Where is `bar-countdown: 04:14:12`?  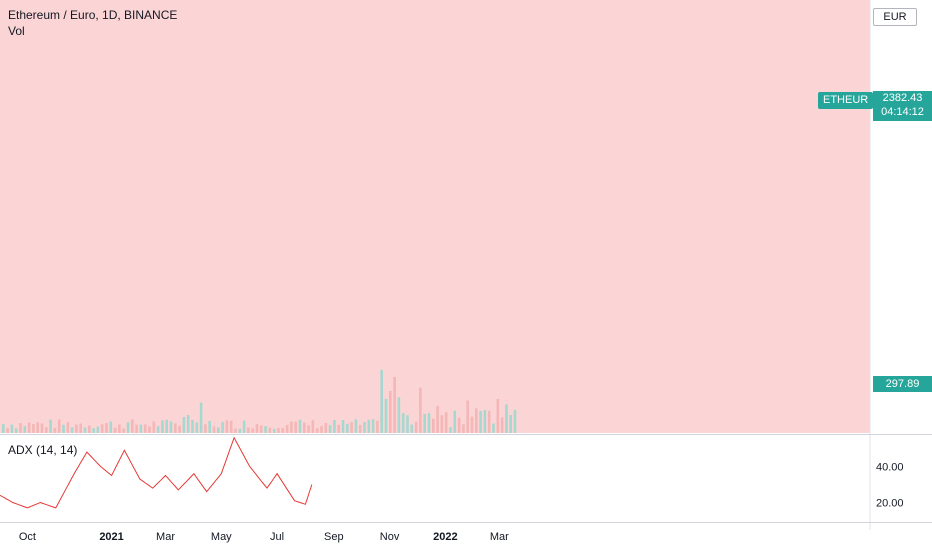 bar-countdown: 04:14:12 is located at coordinates (902, 112).